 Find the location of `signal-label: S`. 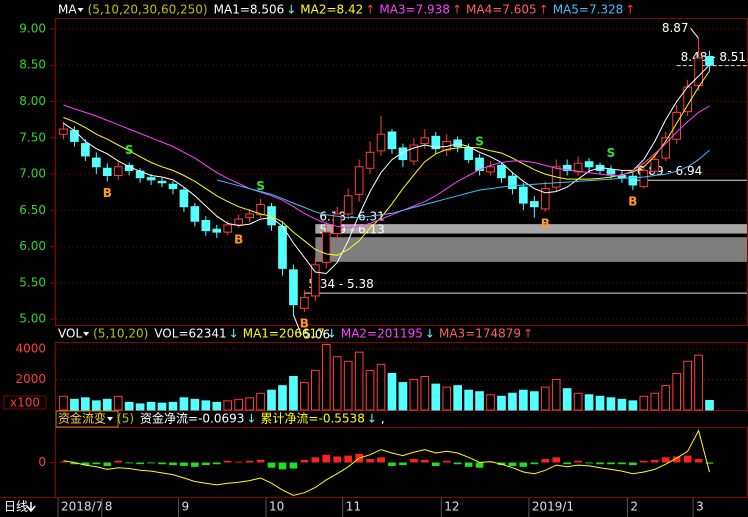

signal-label: S is located at coordinates (611, 153).